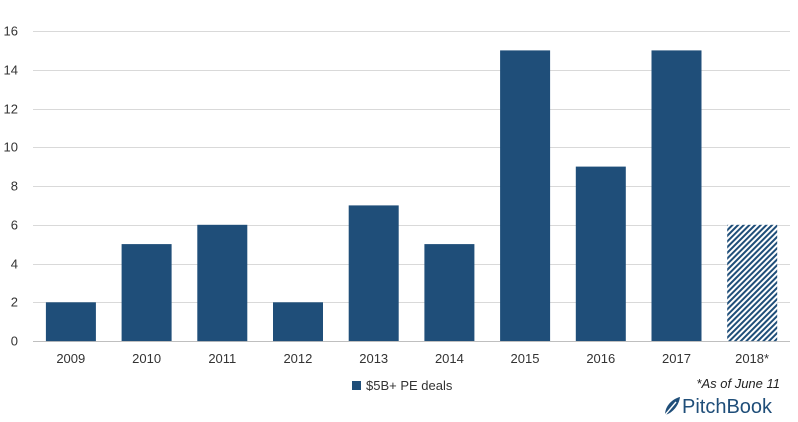 Image resolution: width=798 pixels, height=422 pixels. What do you see at coordinates (752, 358) in the screenshot?
I see `x-tick-label: 2018*` at bounding box center [752, 358].